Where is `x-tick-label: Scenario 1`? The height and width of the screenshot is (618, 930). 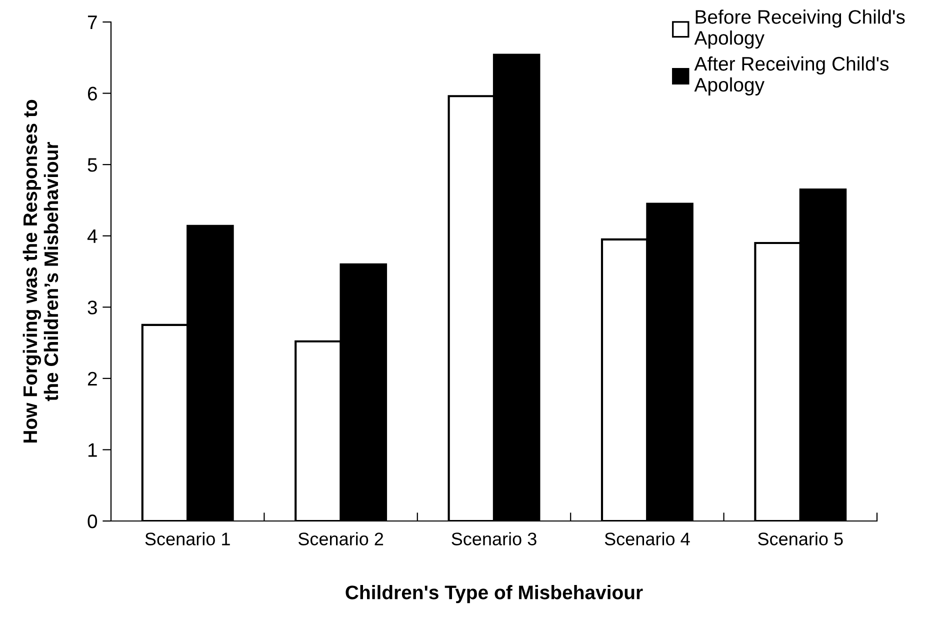 x-tick-label: Scenario 1 is located at coordinates (187, 539).